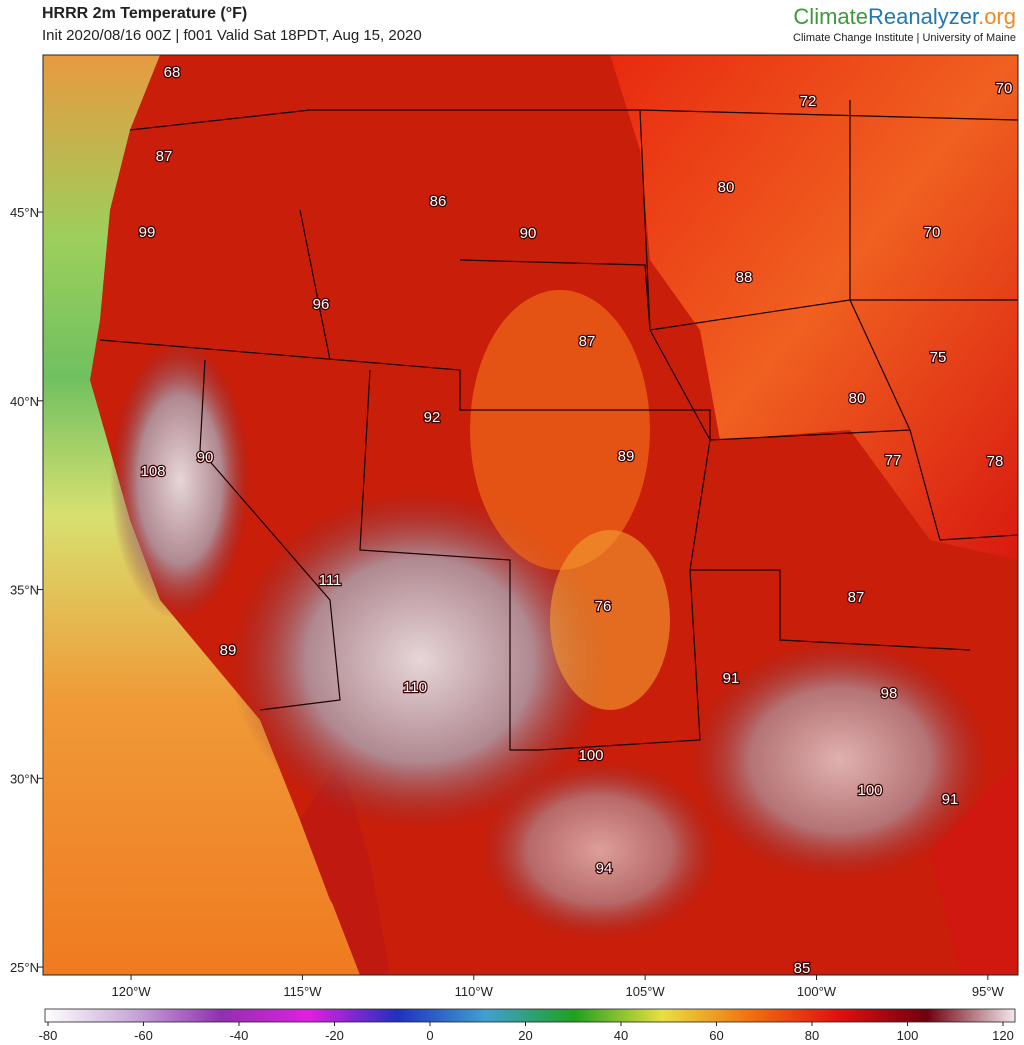  I want to click on lat-tick-label: 40°N, so click(24, 401).